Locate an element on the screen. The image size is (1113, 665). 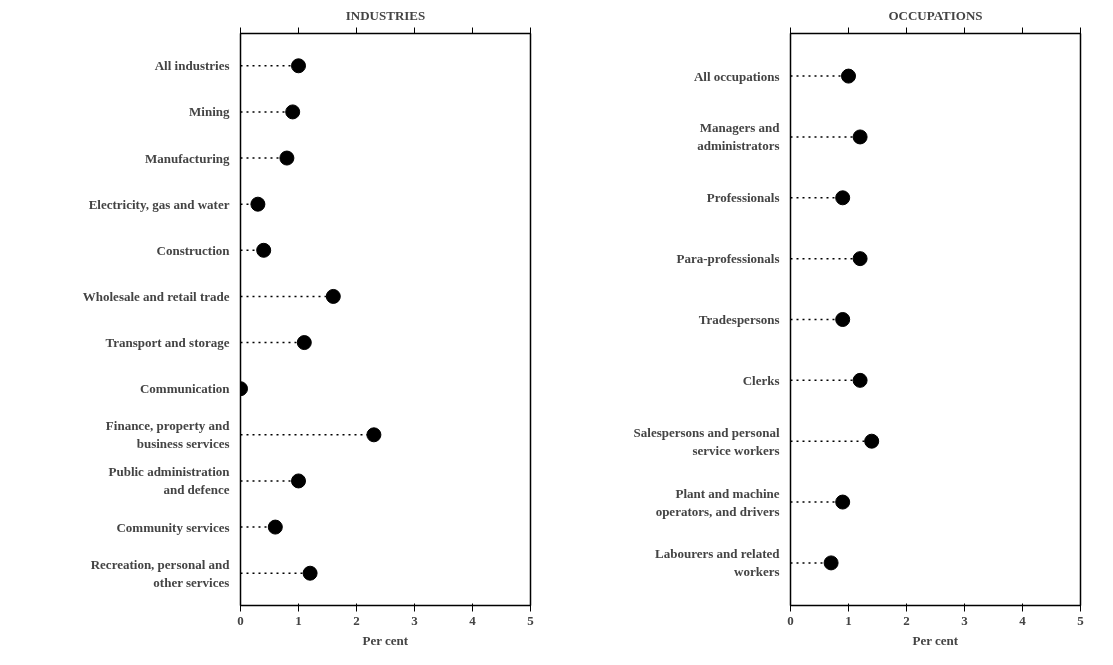
y-tick-label: Construction is located at coordinates (193, 250).